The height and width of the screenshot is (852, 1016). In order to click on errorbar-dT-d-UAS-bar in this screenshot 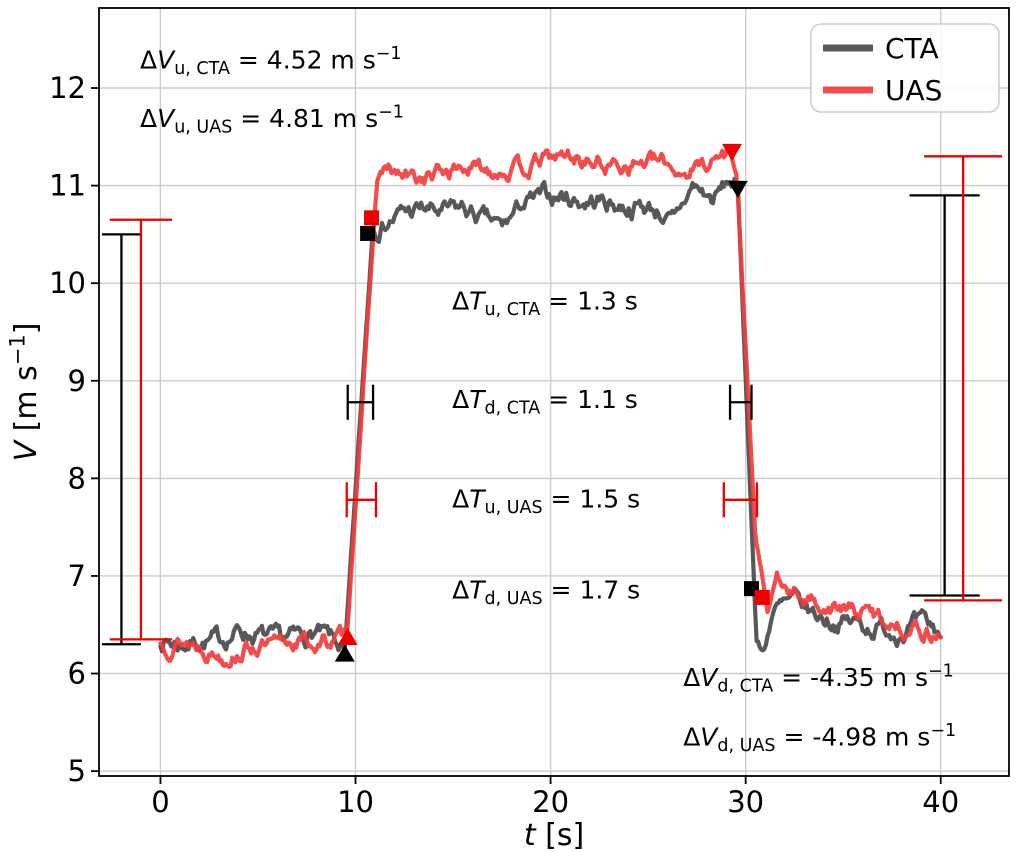, I will do `click(740, 500)`.